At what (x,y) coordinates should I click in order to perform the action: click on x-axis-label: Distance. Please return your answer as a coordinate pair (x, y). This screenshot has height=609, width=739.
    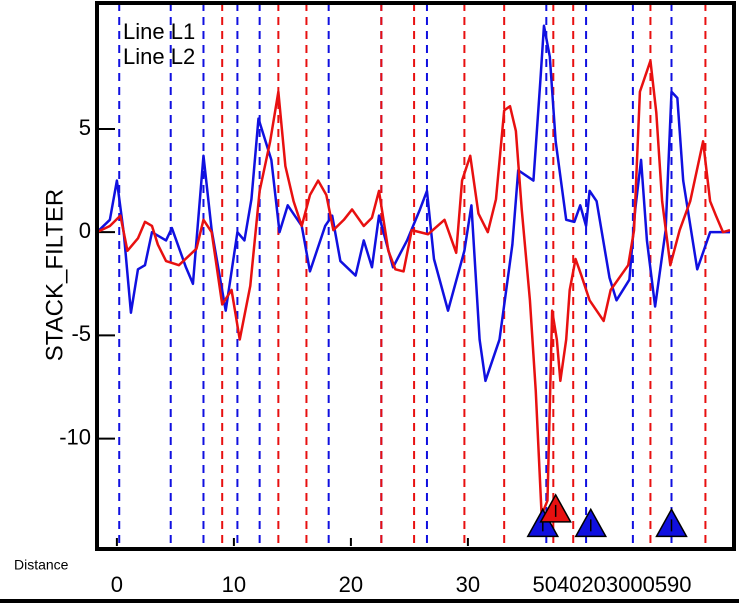
    Looking at the image, I should click on (41, 565).